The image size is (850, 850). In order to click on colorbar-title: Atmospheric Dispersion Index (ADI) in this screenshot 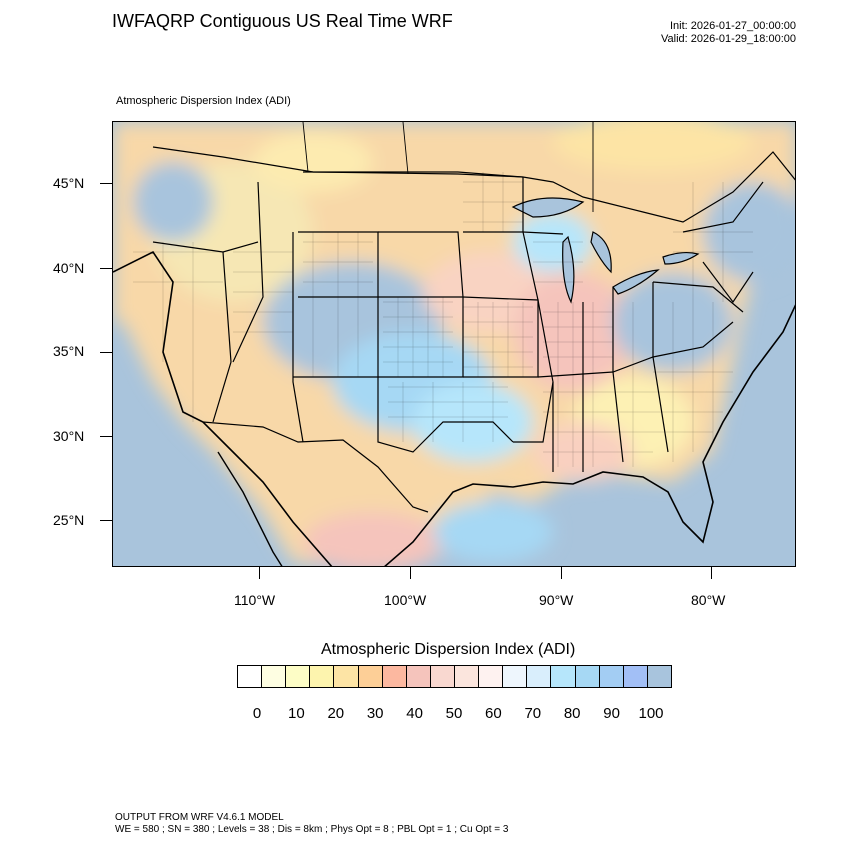, I will do `click(448, 649)`.